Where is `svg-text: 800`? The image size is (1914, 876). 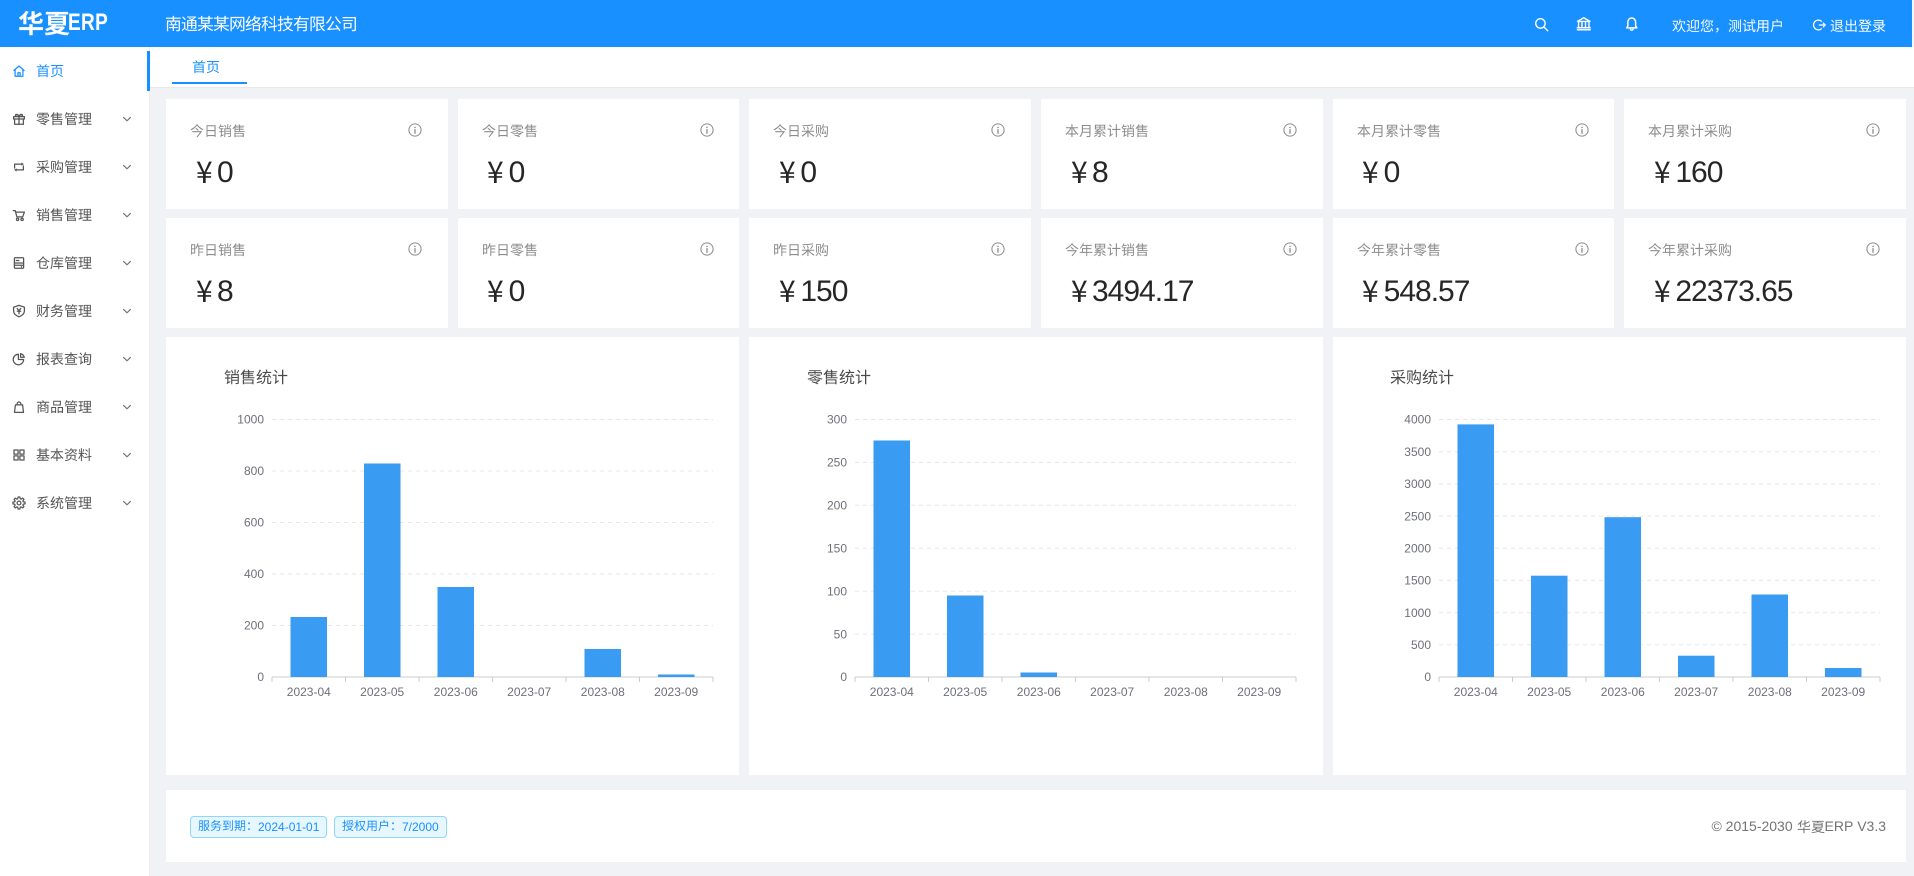
svg-text: 800 is located at coordinates (254, 471).